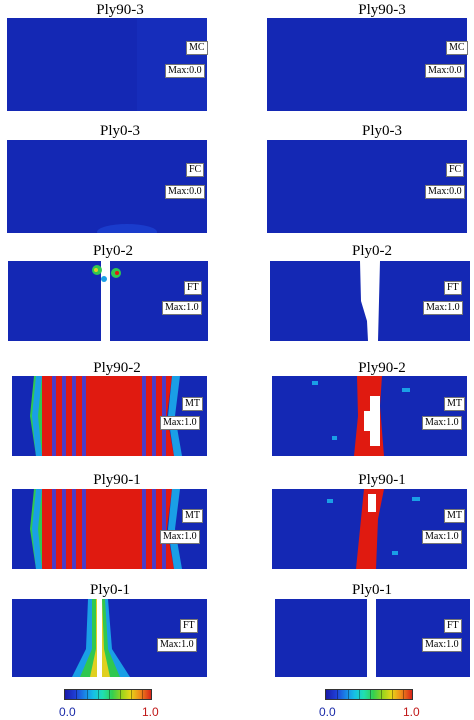  I want to click on colorbar-legend-right, so click(369, 694).